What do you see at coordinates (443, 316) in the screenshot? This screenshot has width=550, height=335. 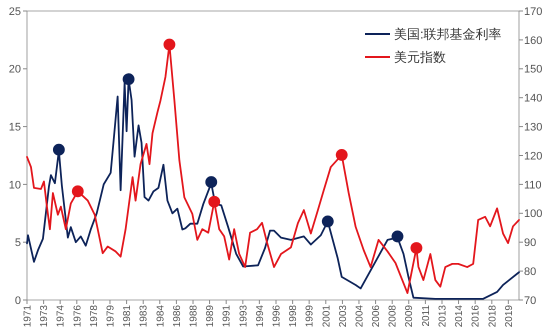 I see `x-tick-label: 2013` at bounding box center [443, 316].